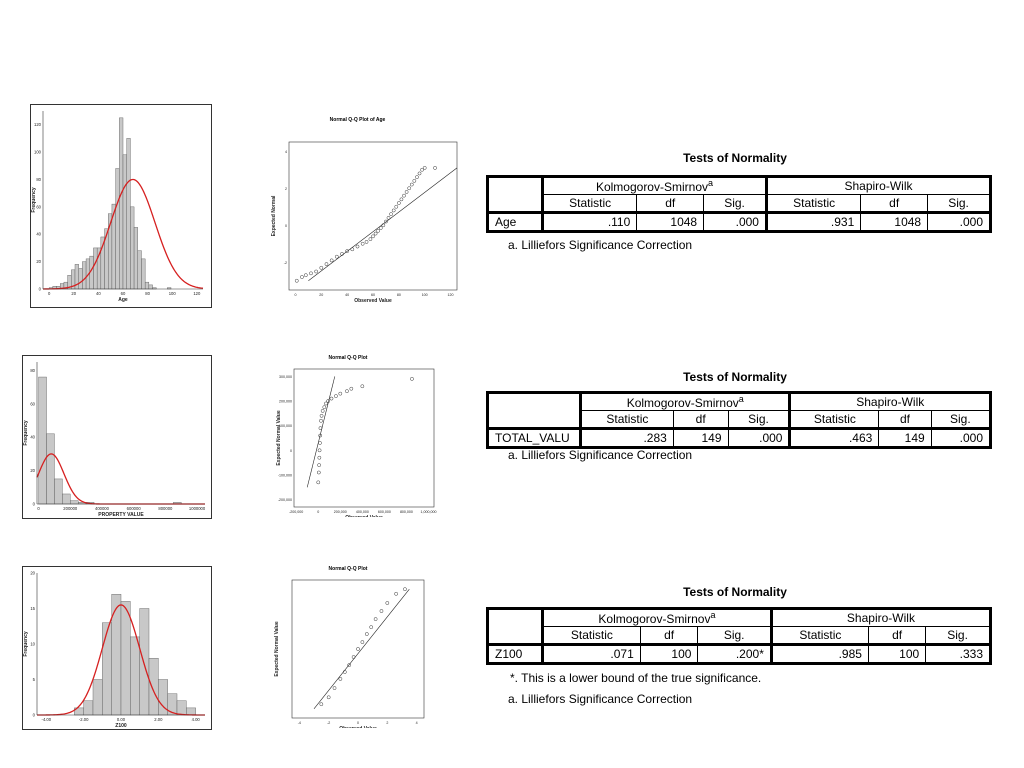 Image resolution: width=1024 pixels, height=768 pixels. I want to click on table-cell: .200*, so click(734, 653).